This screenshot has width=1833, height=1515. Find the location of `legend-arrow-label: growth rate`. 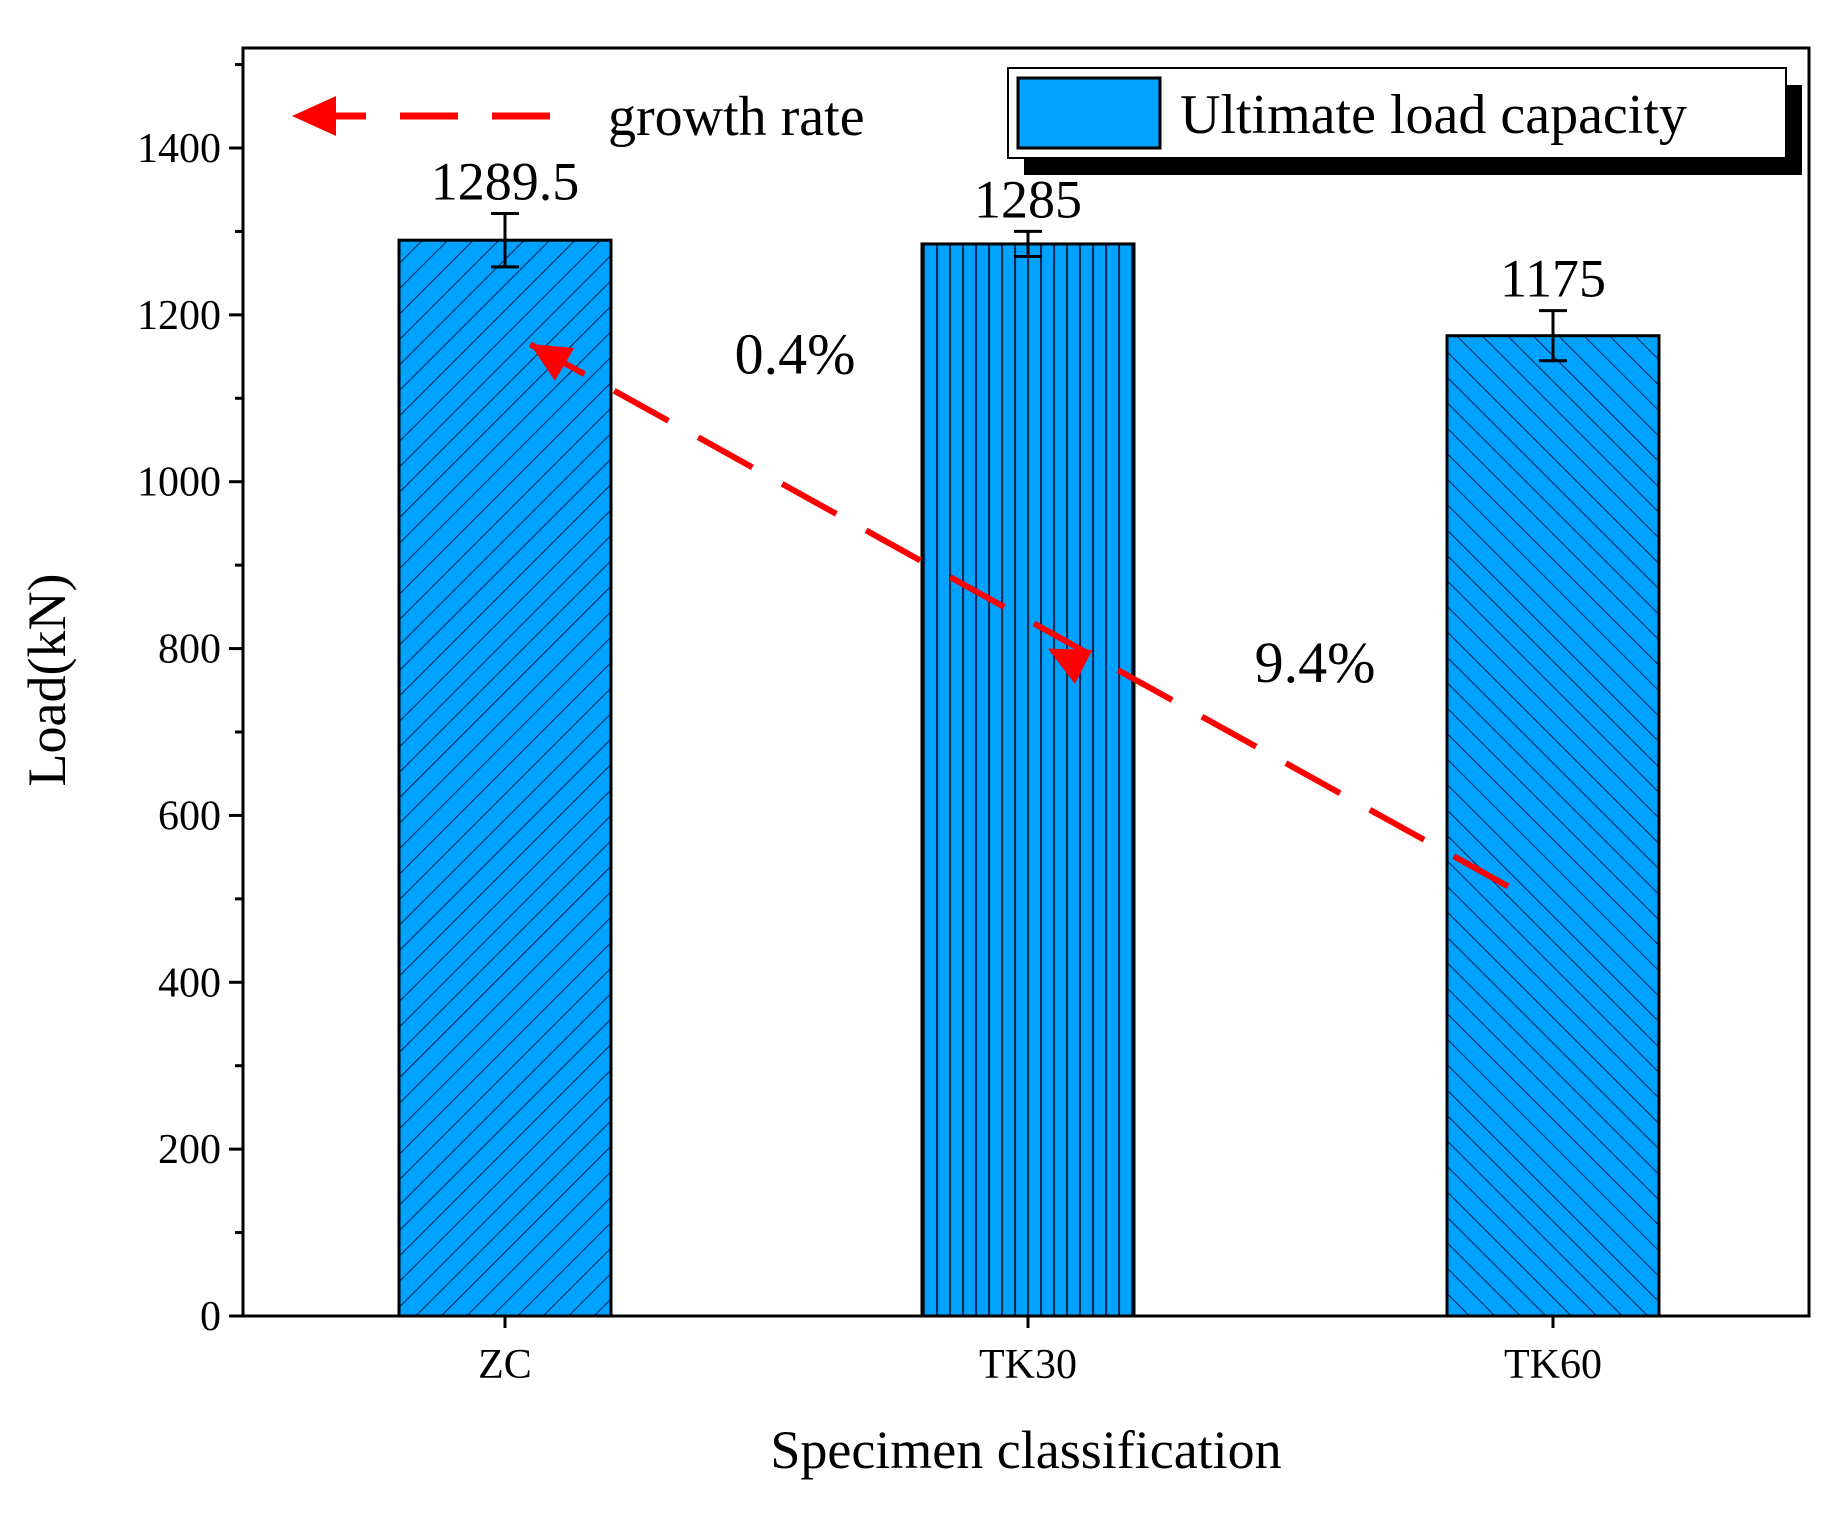

legend-arrow-label: growth rate is located at coordinates (736, 117).